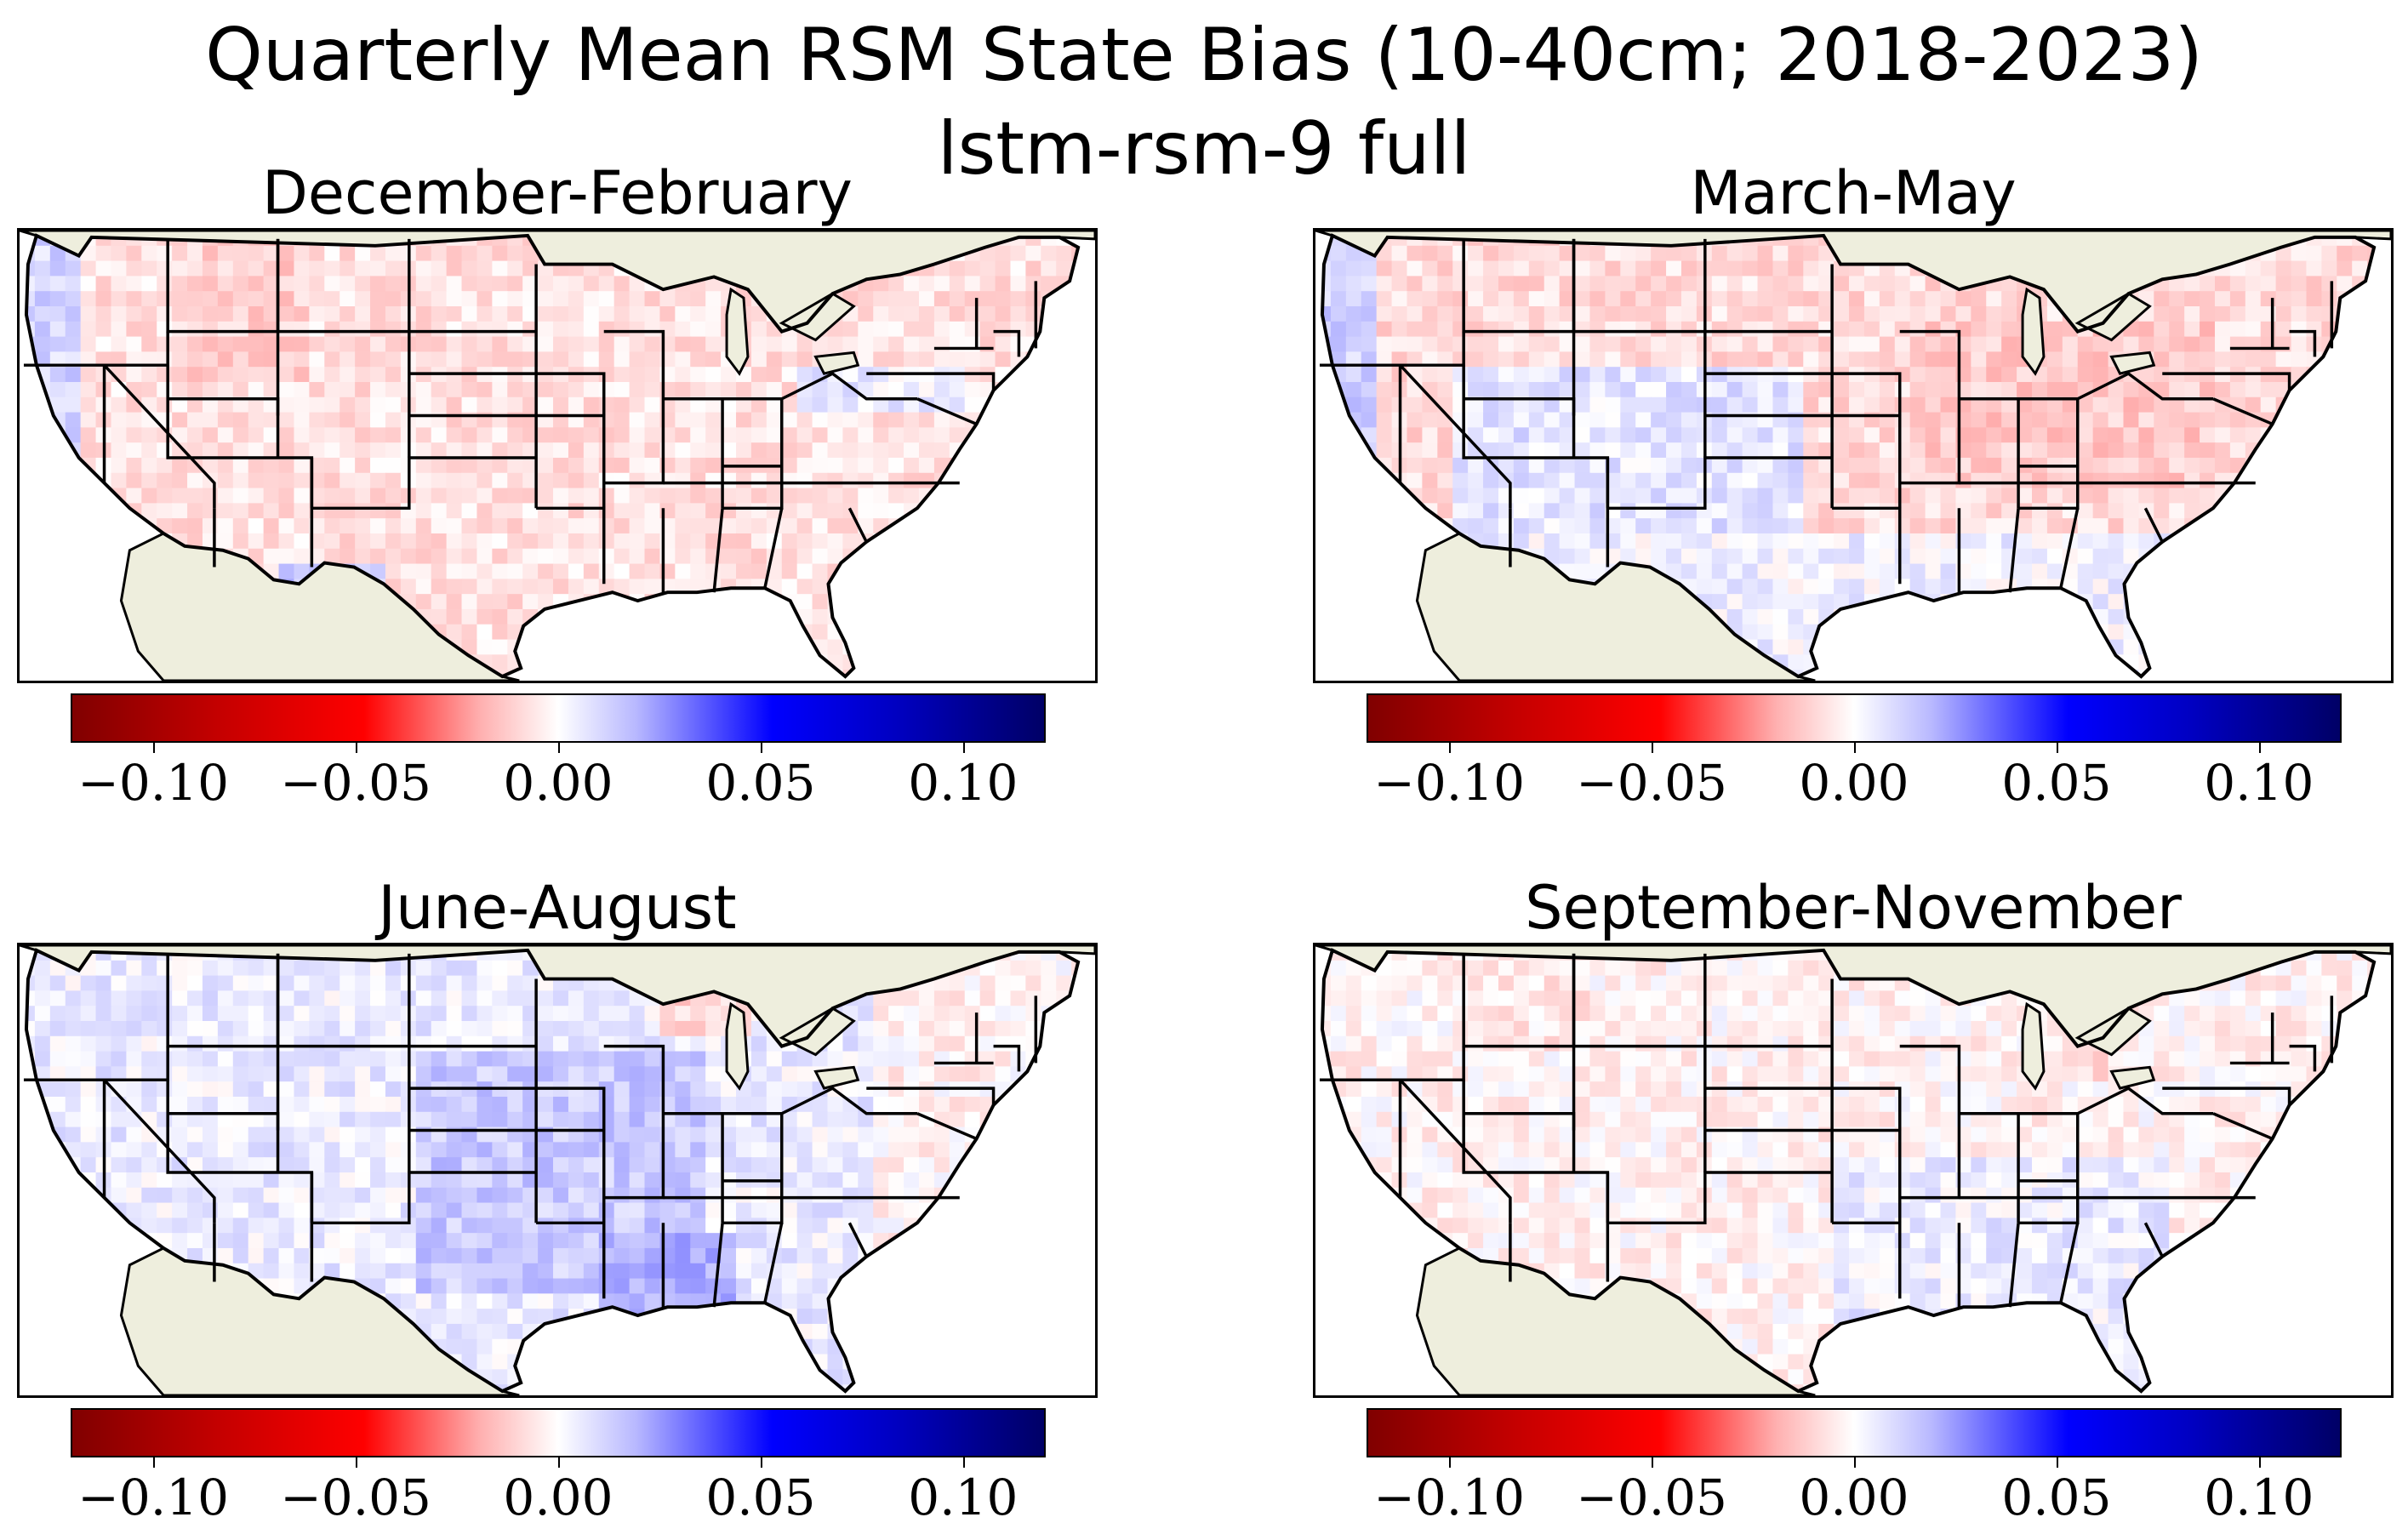  Describe the element at coordinates (557, 908) in the screenshot. I see `panel-title-june-august: June-August` at that location.